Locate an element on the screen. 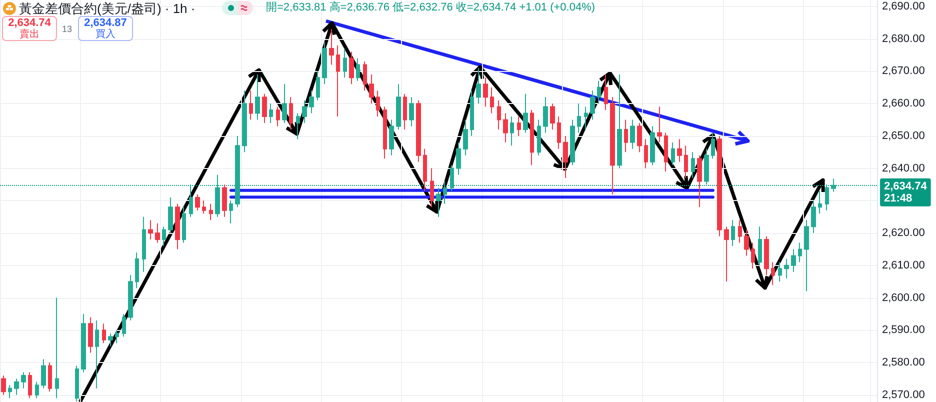 The image size is (936, 402). annotation: 2,634.74 is located at coordinates (29, 23).